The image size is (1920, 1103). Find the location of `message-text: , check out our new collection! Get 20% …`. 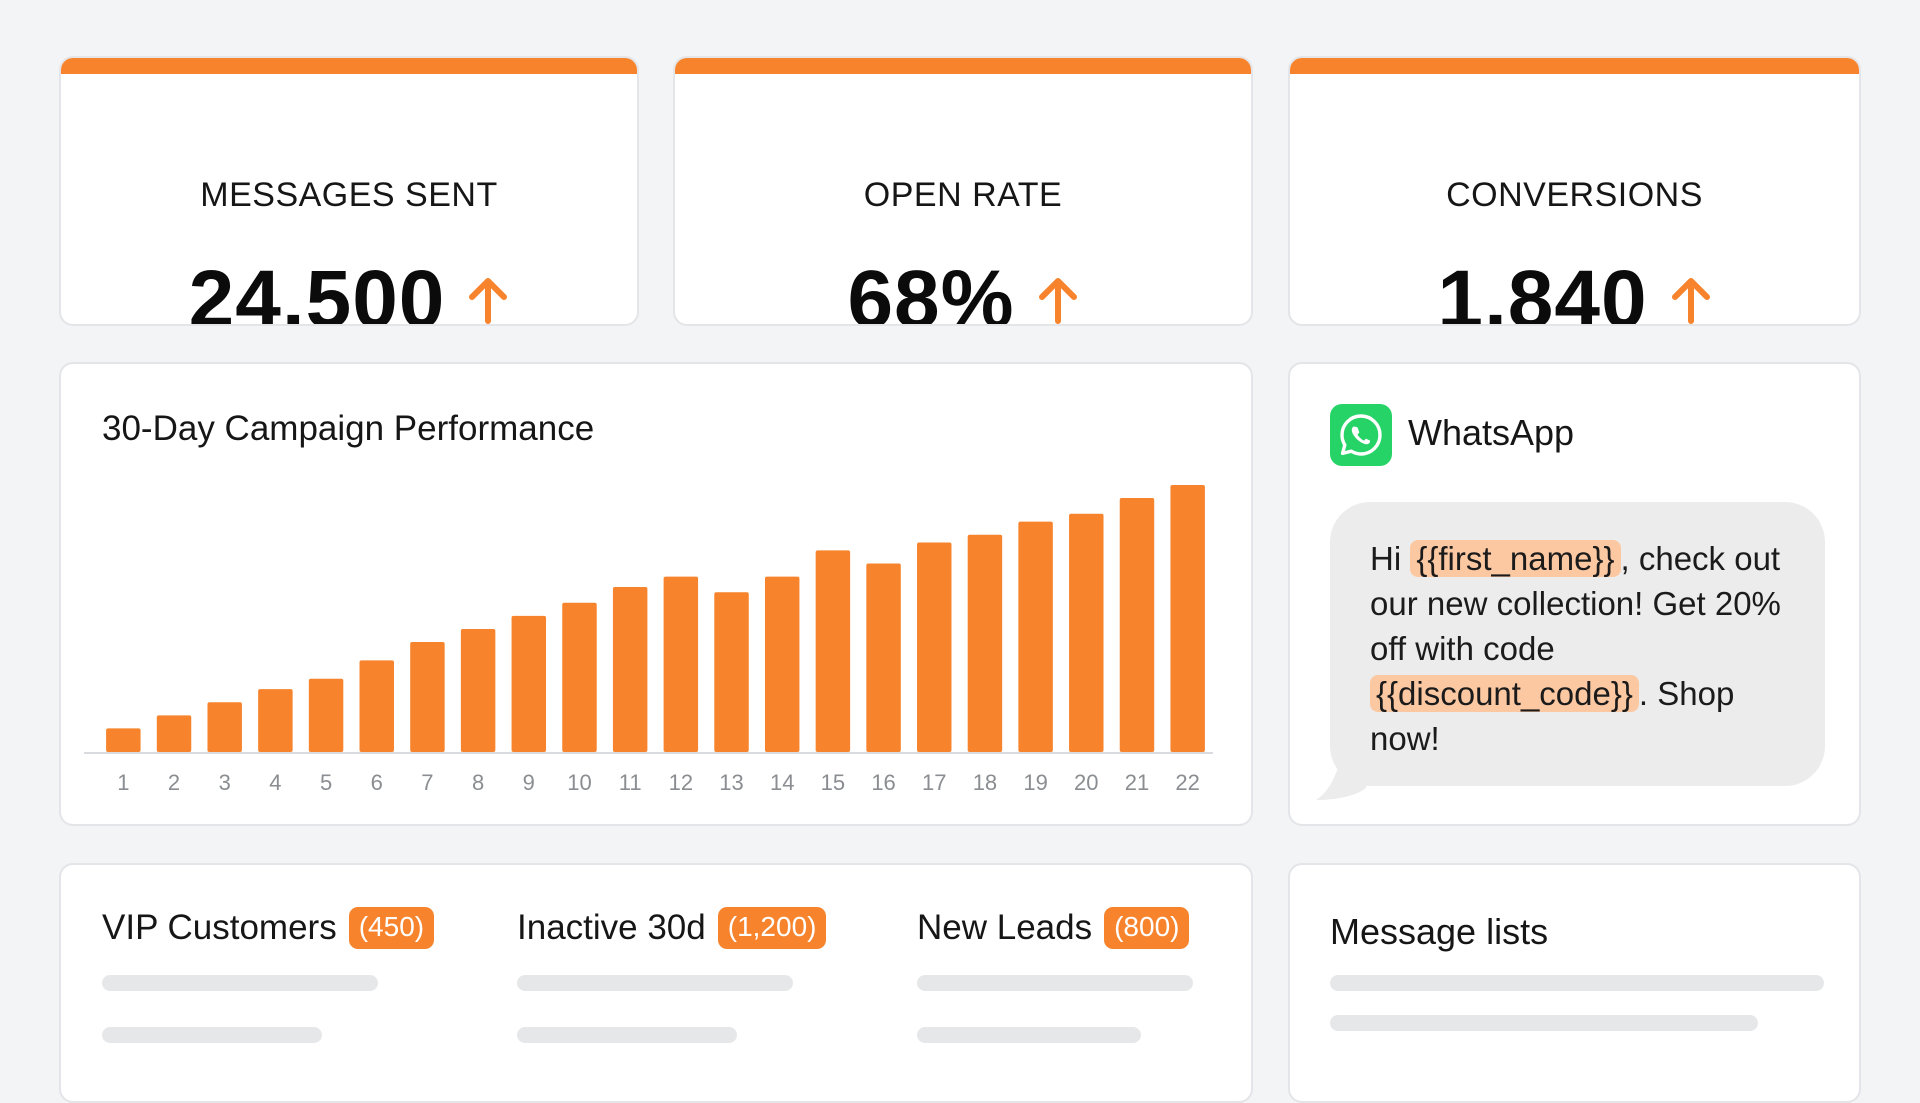

message-text: , check out our new collection! Get 20% … is located at coordinates (1575, 603).